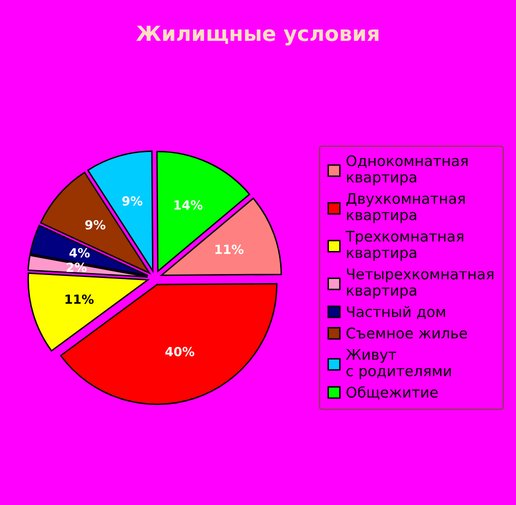 Image resolution: width=516 pixels, height=505 pixels. I want to click on data-label: 40%, so click(179, 351).